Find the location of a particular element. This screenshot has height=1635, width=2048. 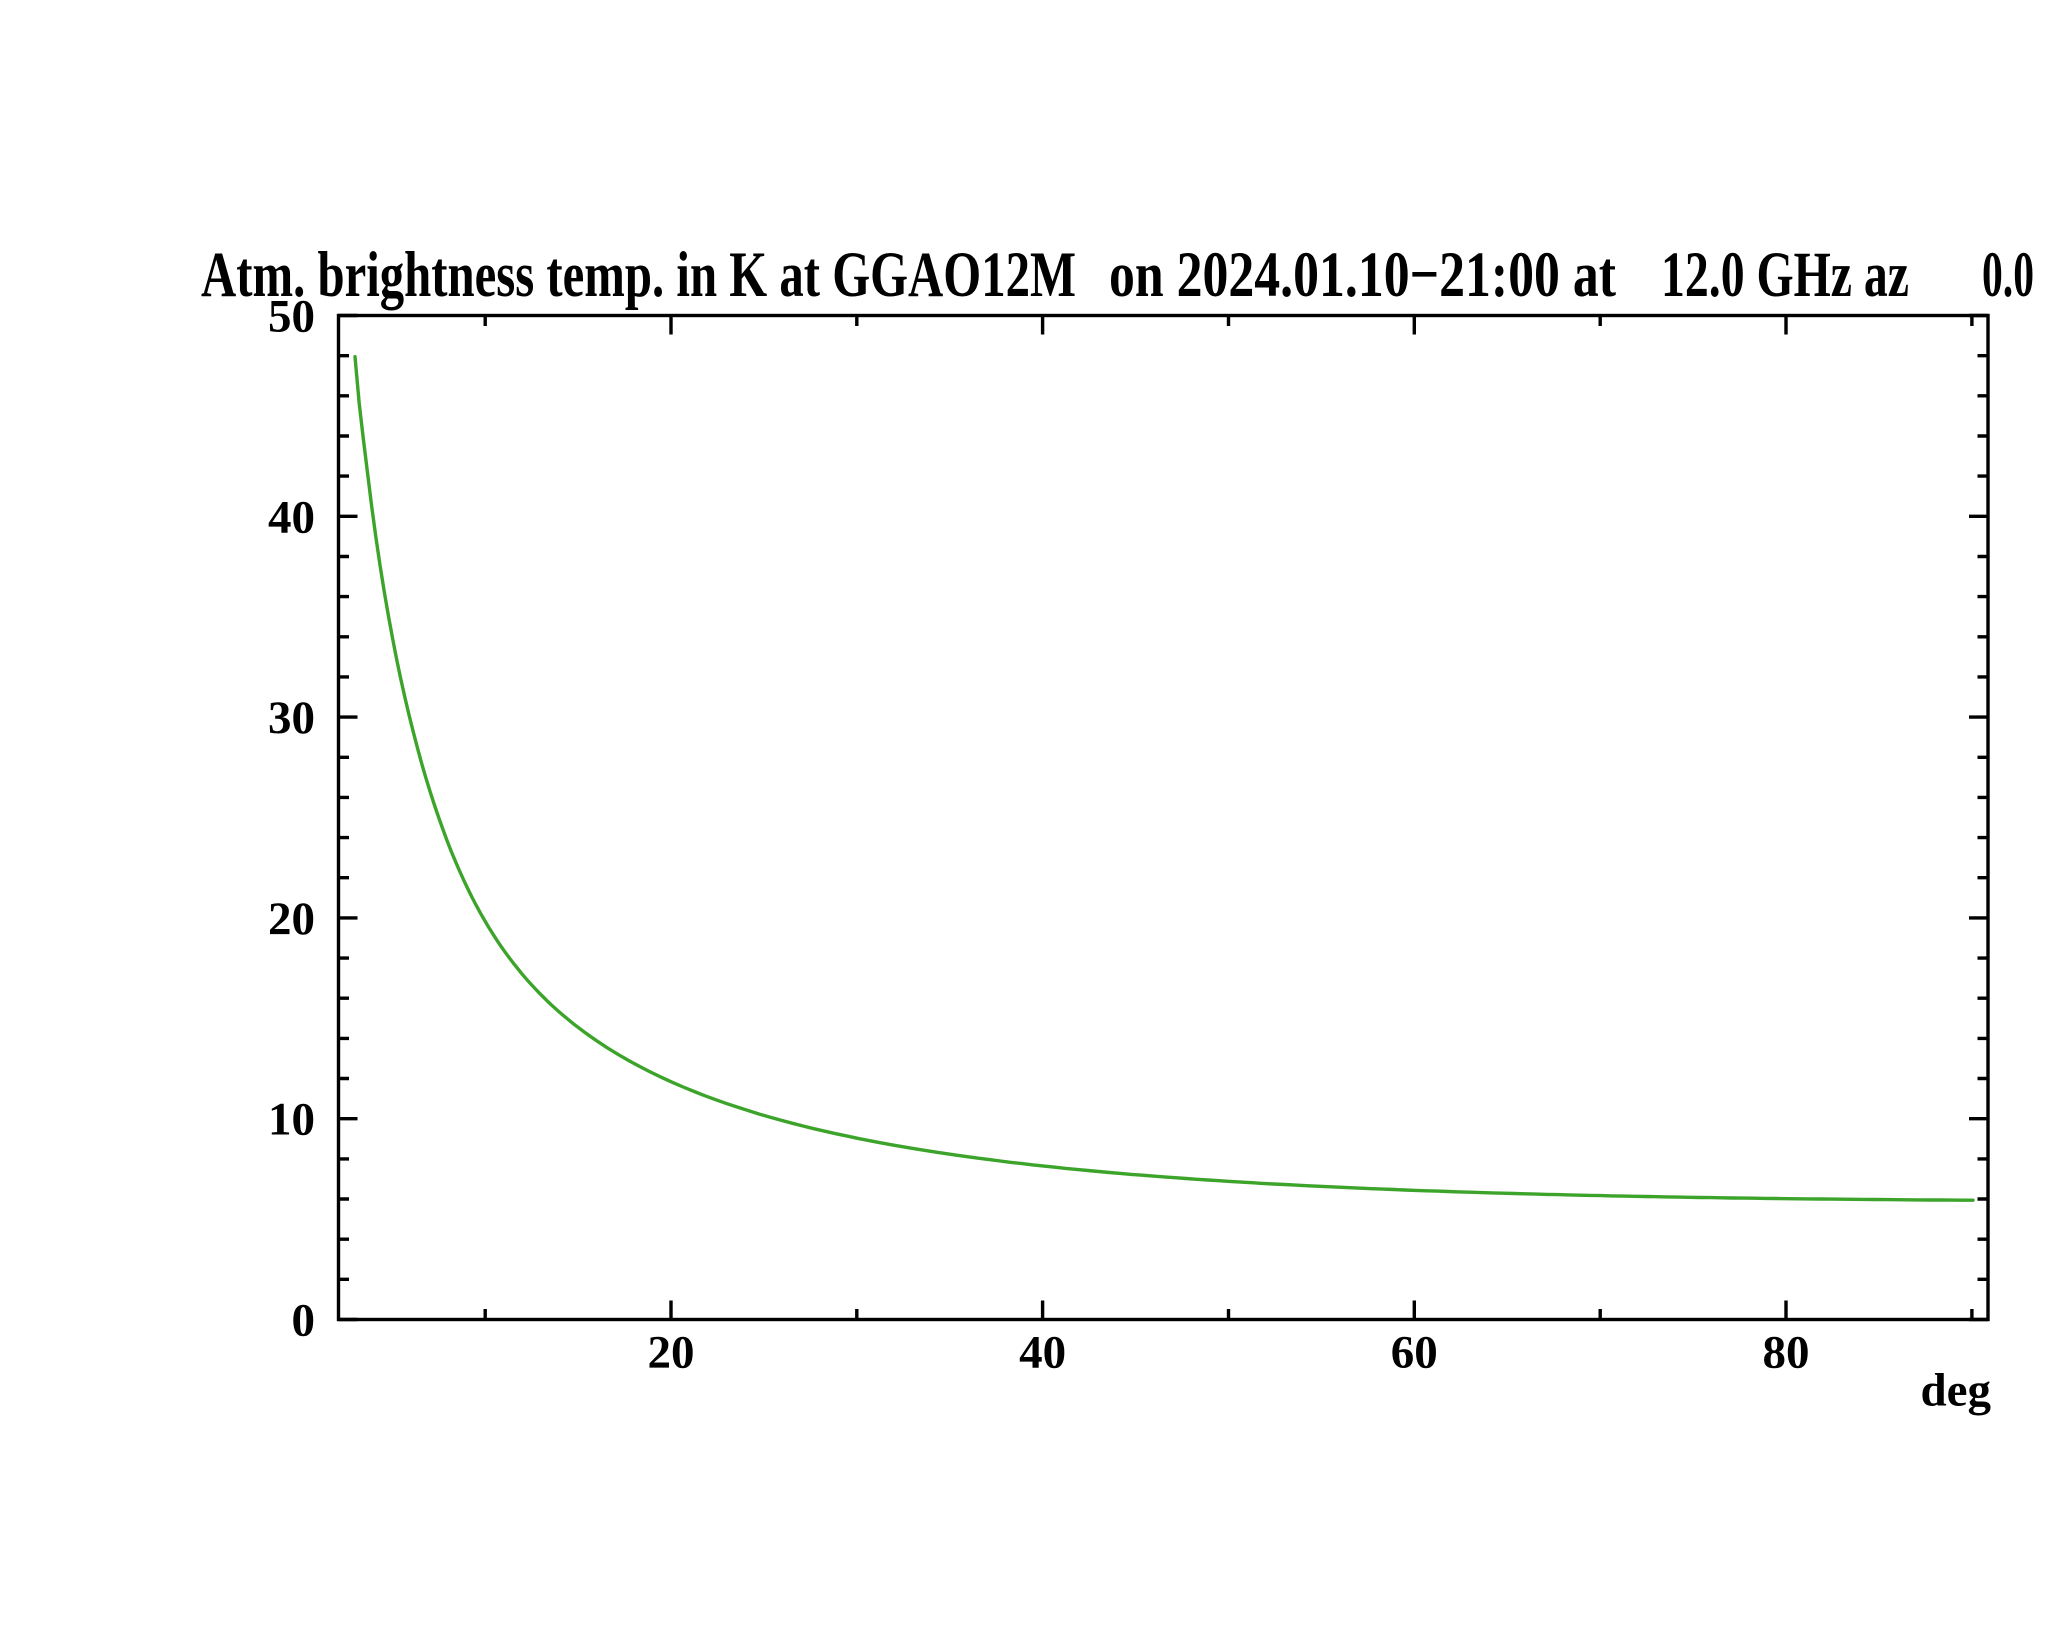

svg-text: 80 is located at coordinates (1786, 1353).